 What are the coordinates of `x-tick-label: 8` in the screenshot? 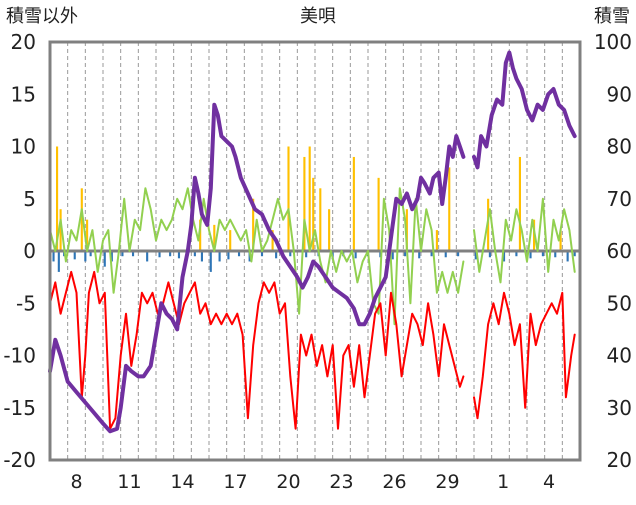 It's located at (76, 482).